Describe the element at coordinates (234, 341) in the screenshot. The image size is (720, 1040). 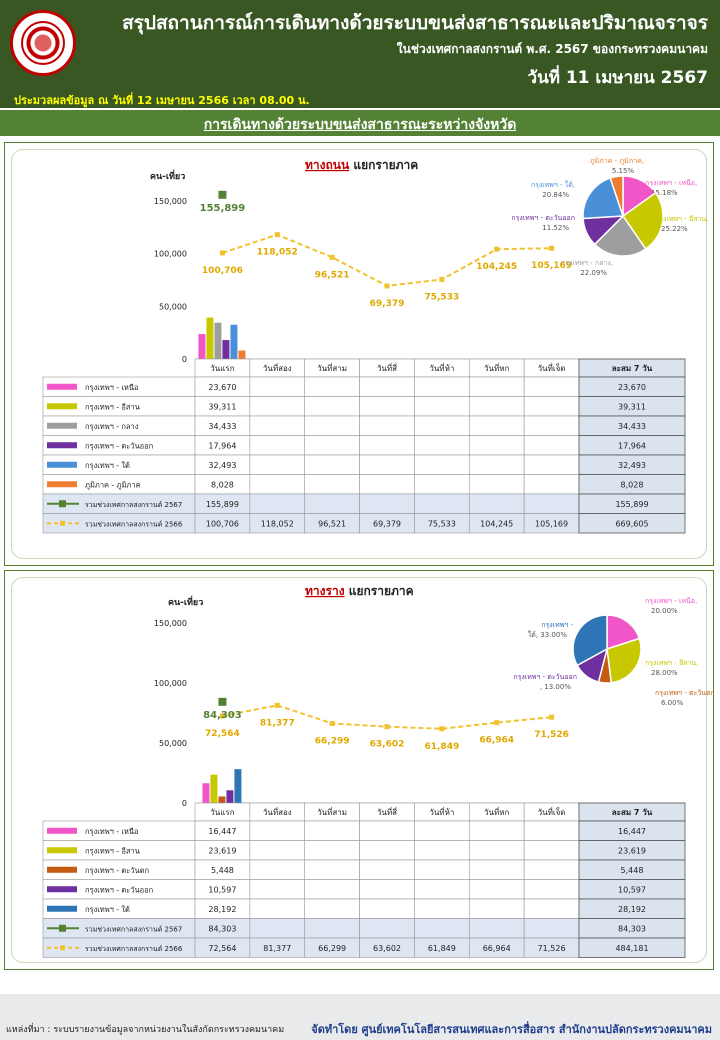
I see `bar-south` at that location.